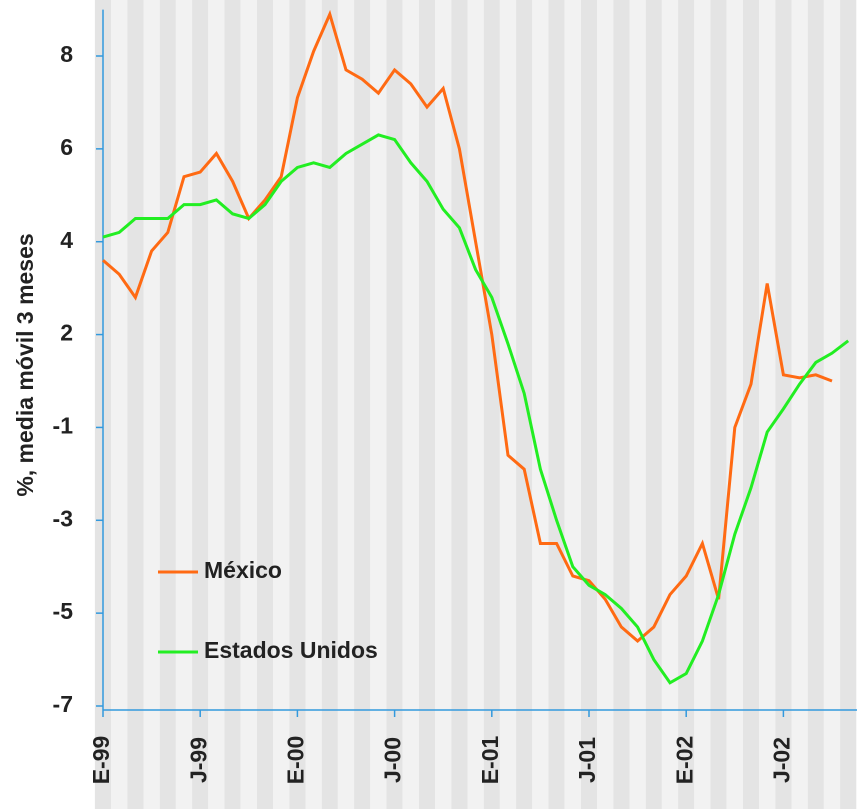 The image size is (857, 809). What do you see at coordinates (781, 760) in the screenshot?
I see `x-tick-label: J-02` at bounding box center [781, 760].